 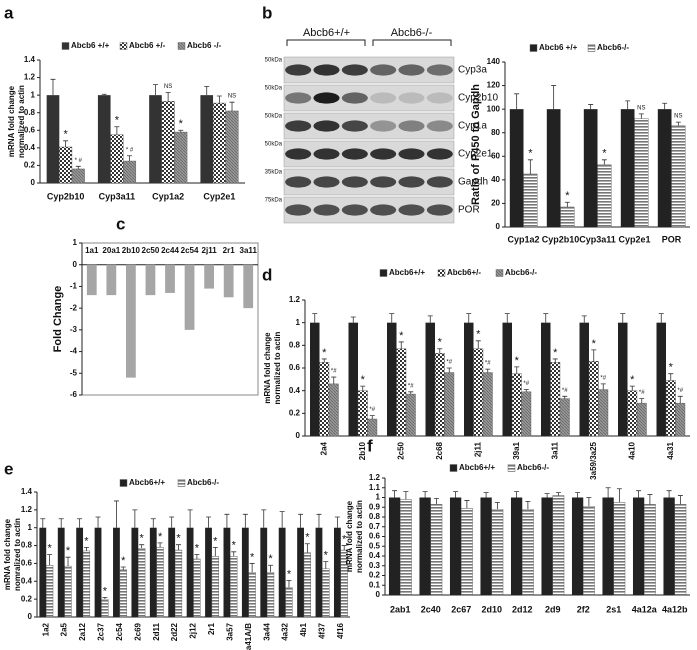 What do you see at coordinates (593, 460) in the screenshot?
I see `x-tick-label: 3a59/3a25` at bounding box center [593, 460].